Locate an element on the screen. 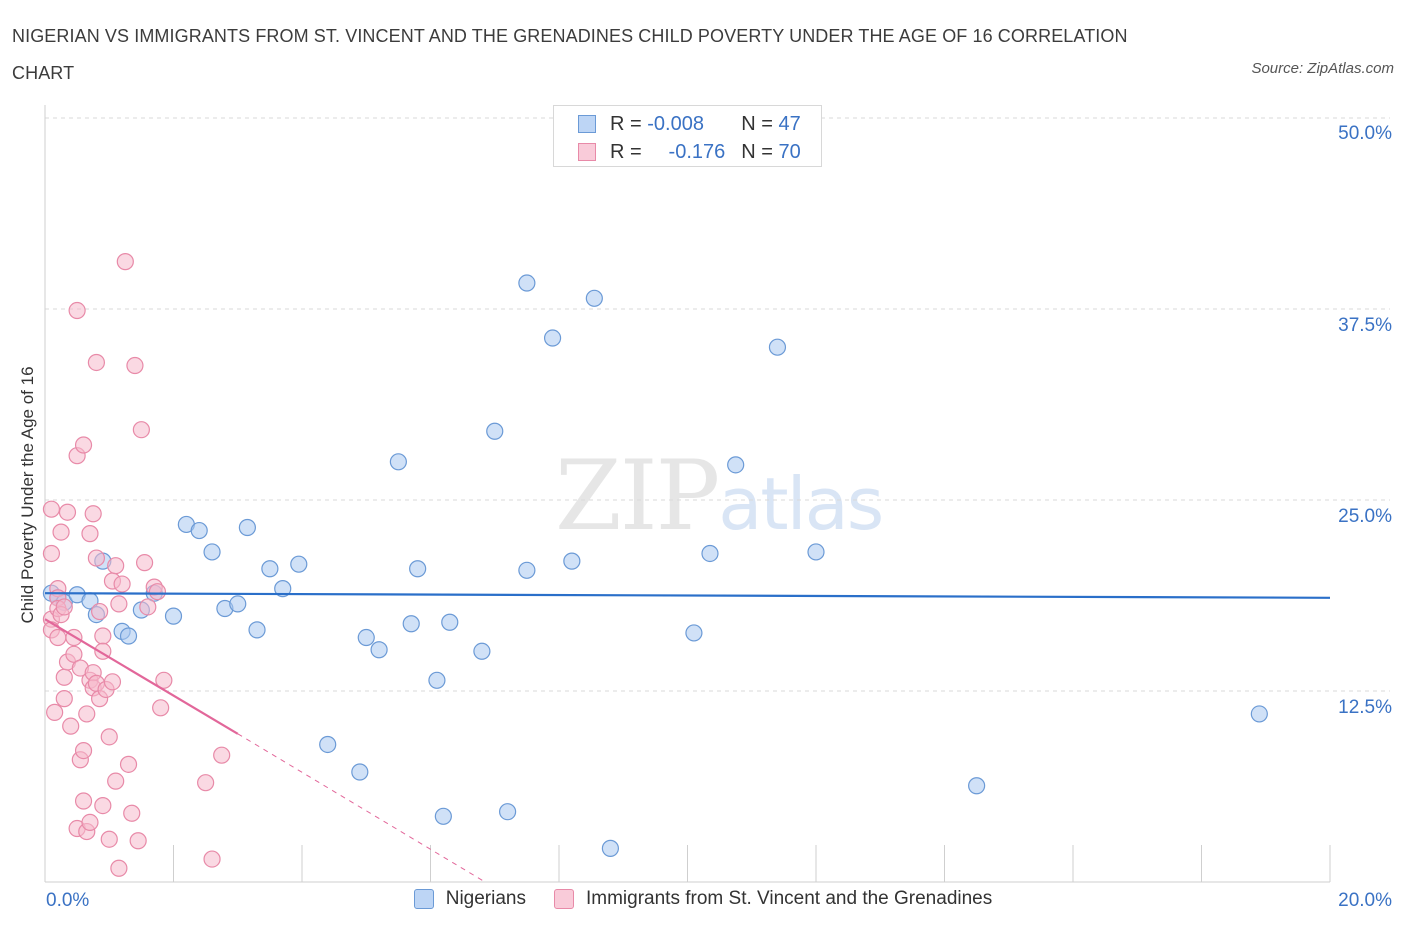 The image size is (1406, 930). legend-item-nigerians: Nigerians is located at coordinates (469, 899).